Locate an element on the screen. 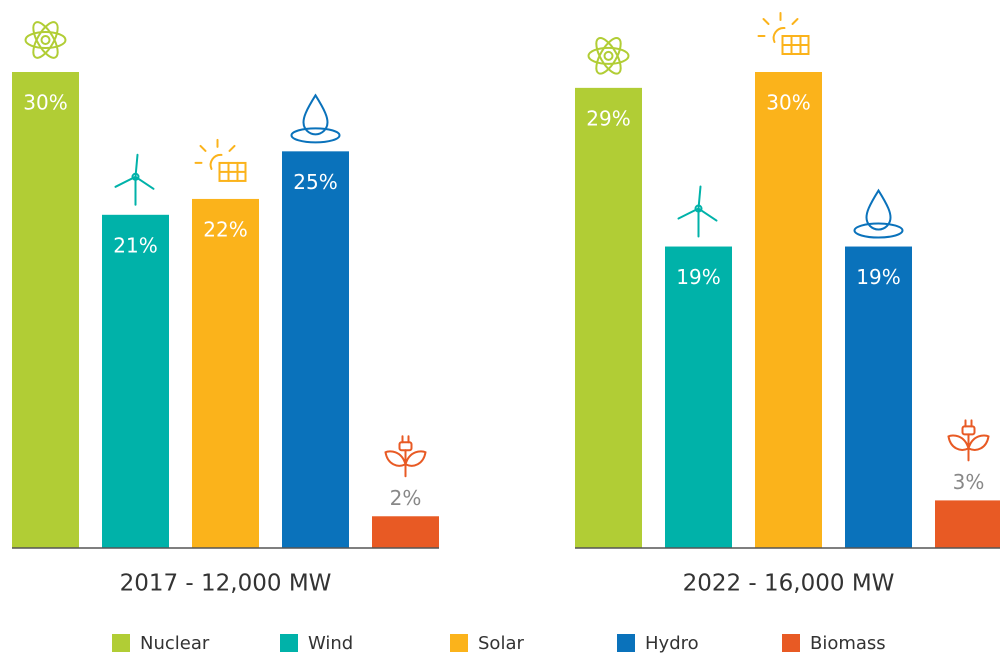 This screenshot has height=655, width=1000. value-label: 22% is located at coordinates (225, 229).